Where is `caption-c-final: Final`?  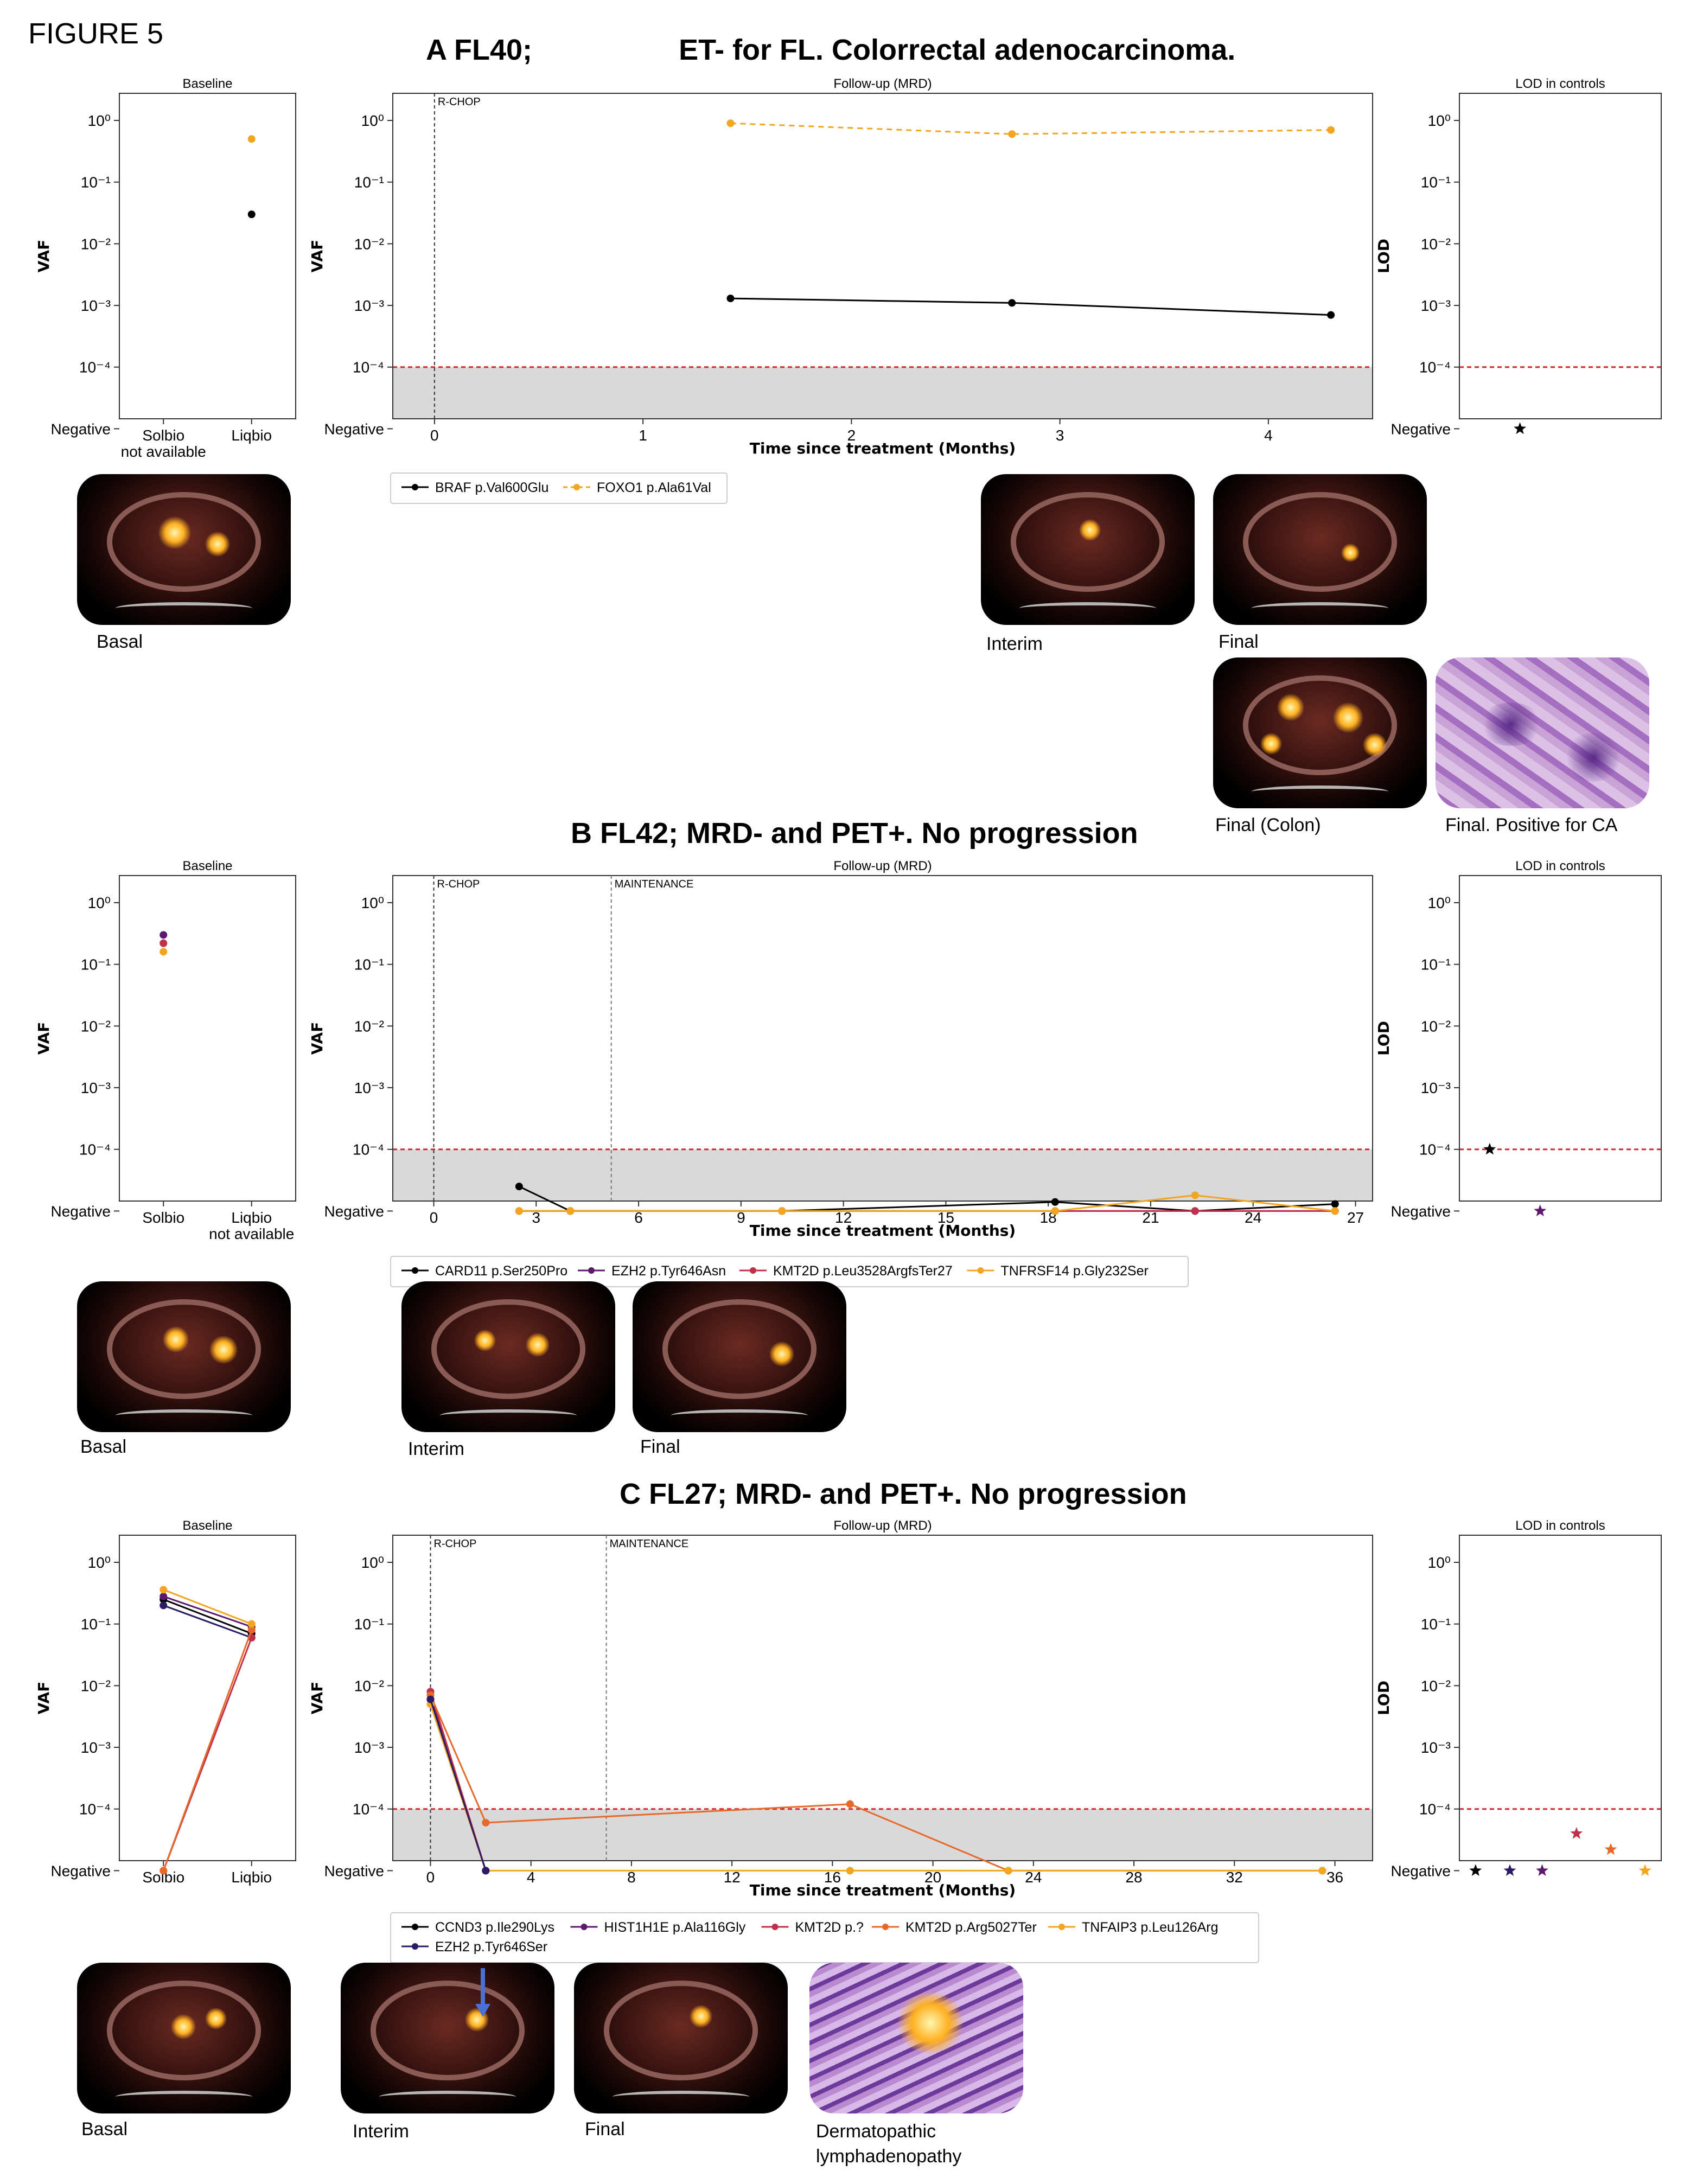
caption-c-final: Final is located at coordinates (605, 2129).